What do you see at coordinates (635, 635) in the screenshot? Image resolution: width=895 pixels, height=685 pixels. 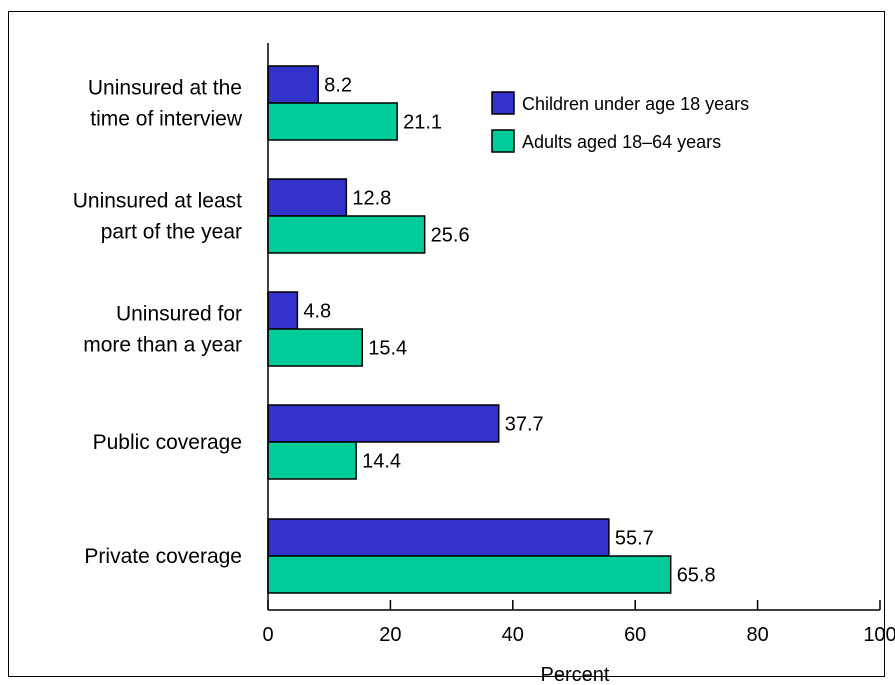 I see `x-tick-label-3: 60` at bounding box center [635, 635].